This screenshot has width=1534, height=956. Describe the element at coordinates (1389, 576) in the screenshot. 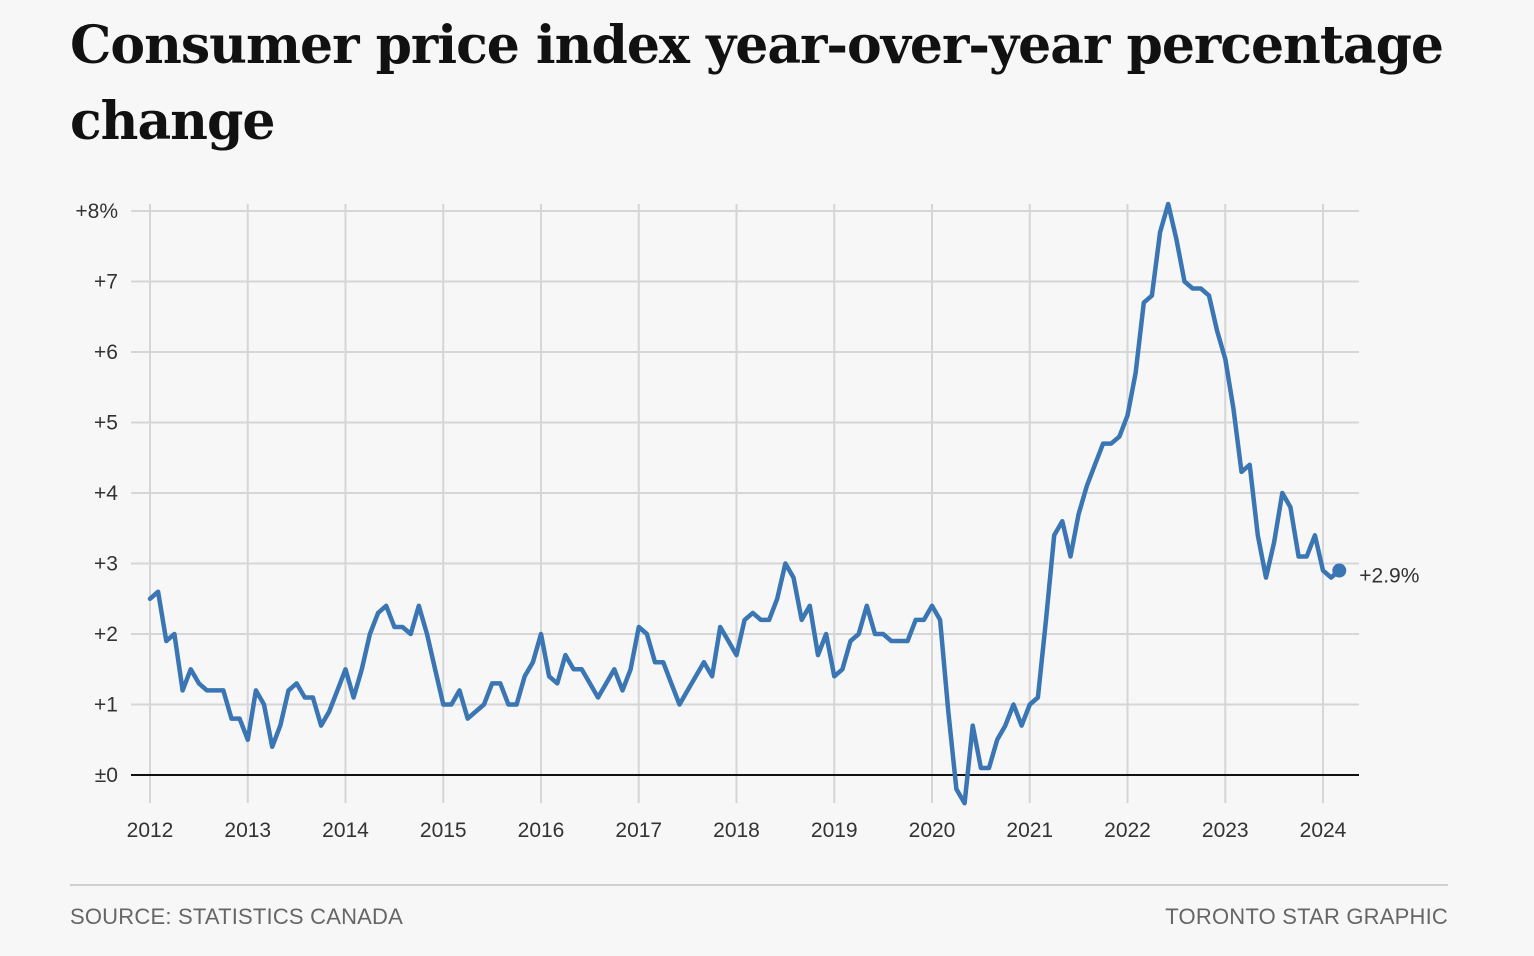

I see `latest-value-label: +2.9%` at that location.